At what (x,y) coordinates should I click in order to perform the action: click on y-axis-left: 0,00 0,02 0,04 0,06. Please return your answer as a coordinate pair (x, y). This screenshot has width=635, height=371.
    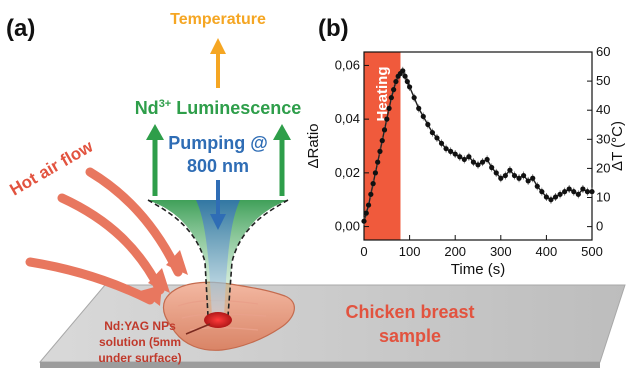
    Looking at the image, I should click on (352, 145).